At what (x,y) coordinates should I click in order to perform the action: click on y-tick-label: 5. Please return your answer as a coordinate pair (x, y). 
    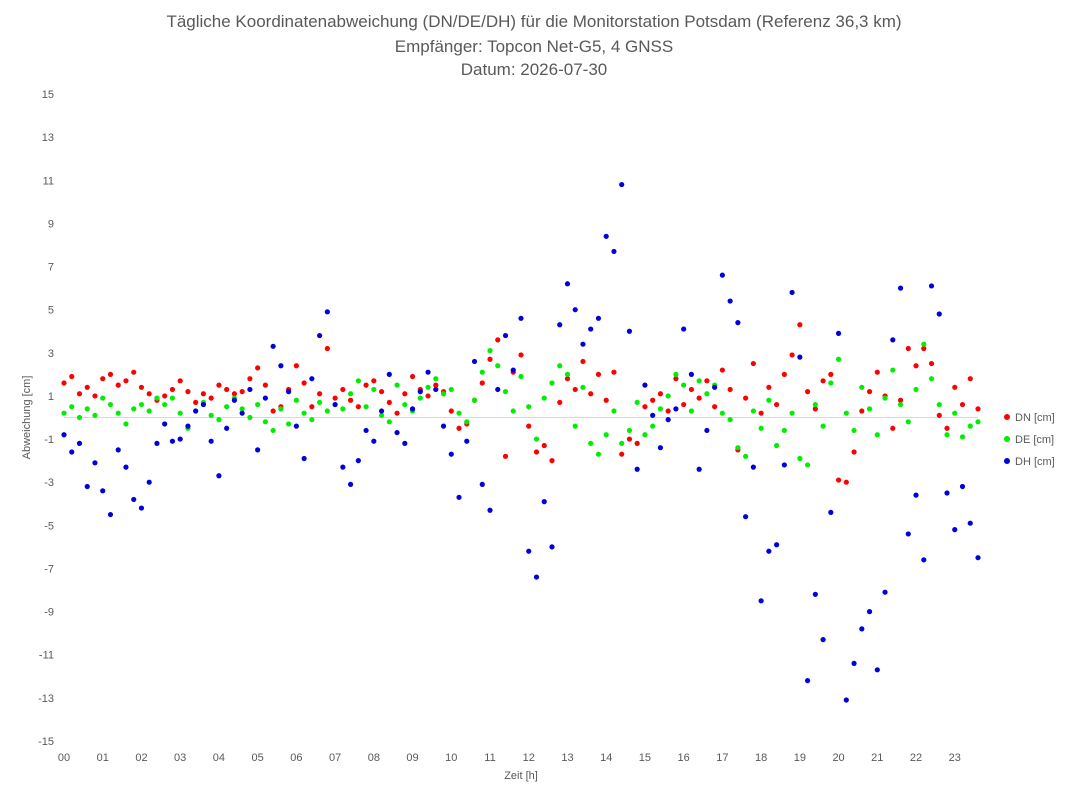
    Looking at the image, I should click on (51, 311).